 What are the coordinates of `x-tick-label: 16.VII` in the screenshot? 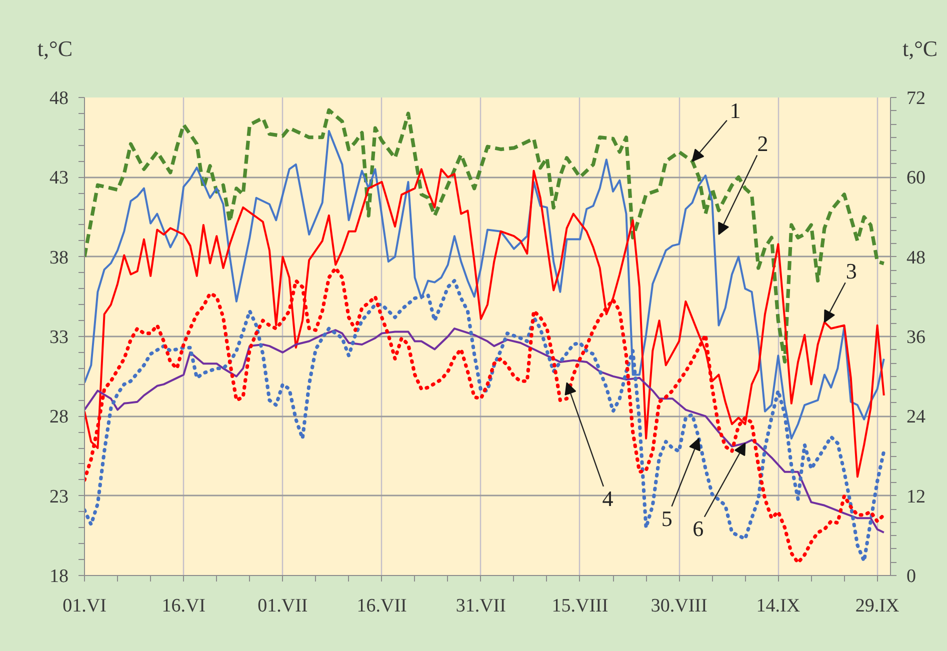 It's located at (381, 606).